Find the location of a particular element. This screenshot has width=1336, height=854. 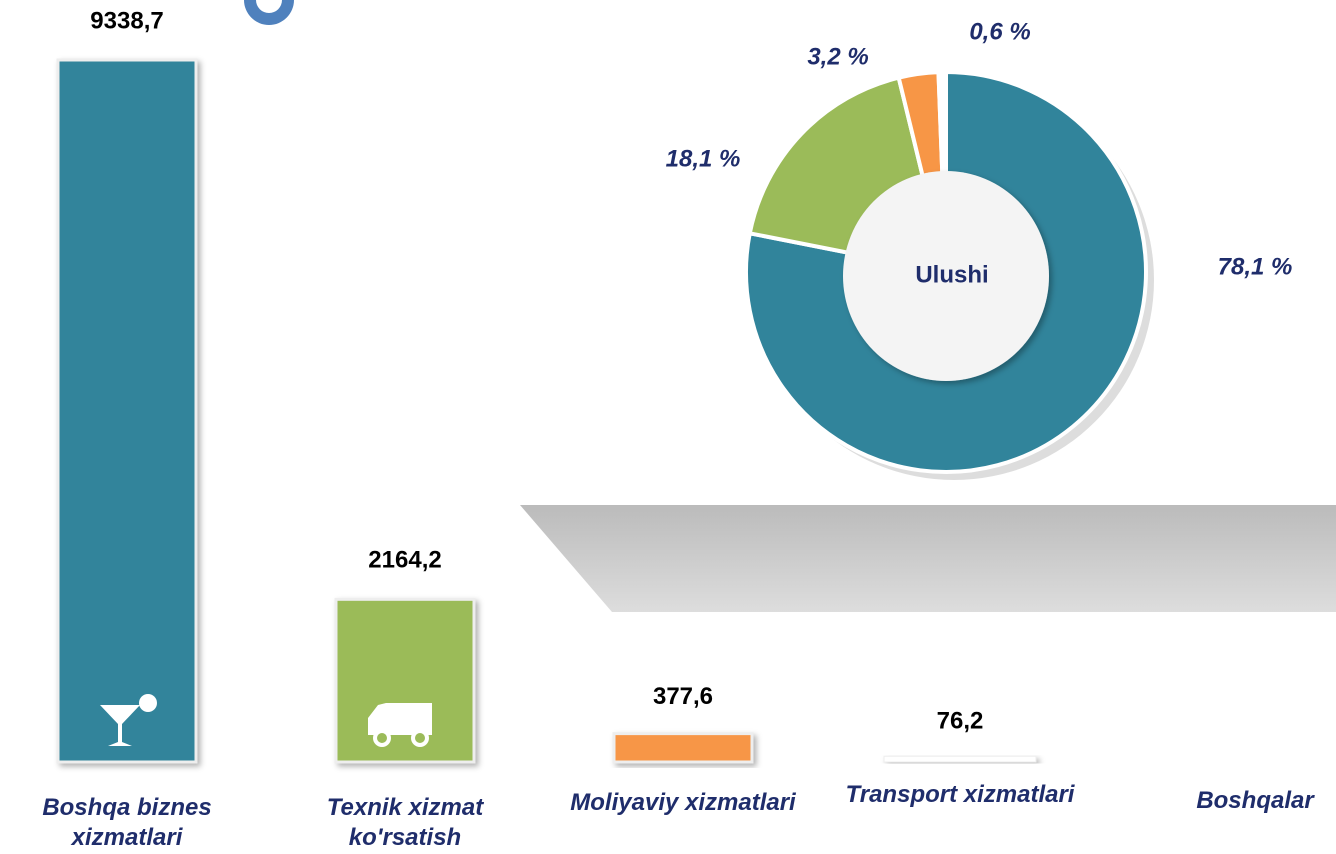

category-label: Transport xizmatlari is located at coordinates (960, 794).